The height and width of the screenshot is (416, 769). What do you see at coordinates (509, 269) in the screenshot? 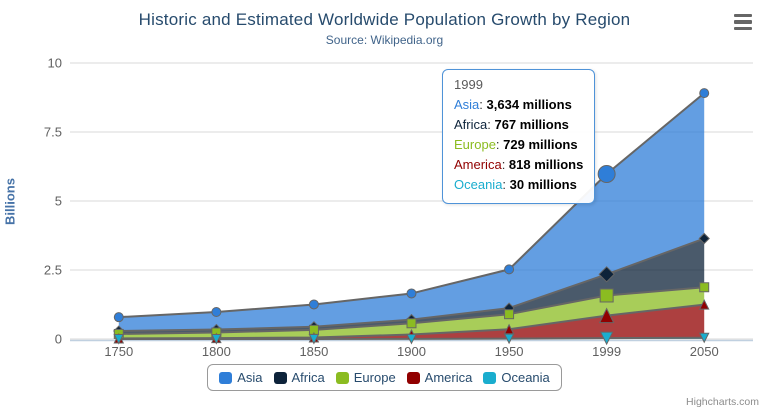
I see `marker-circle-asia-1950` at bounding box center [509, 269].